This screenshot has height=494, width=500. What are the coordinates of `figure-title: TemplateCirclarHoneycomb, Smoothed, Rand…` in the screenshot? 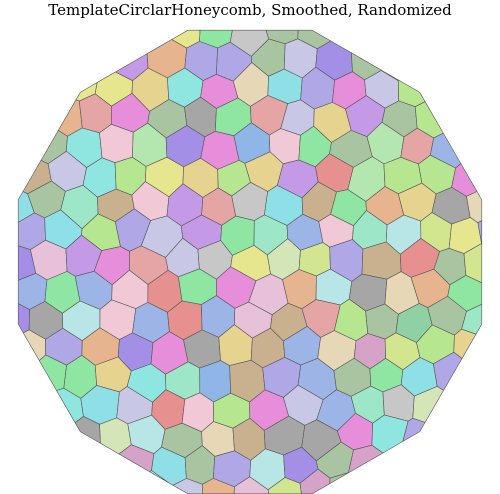 It's located at (250, 10).